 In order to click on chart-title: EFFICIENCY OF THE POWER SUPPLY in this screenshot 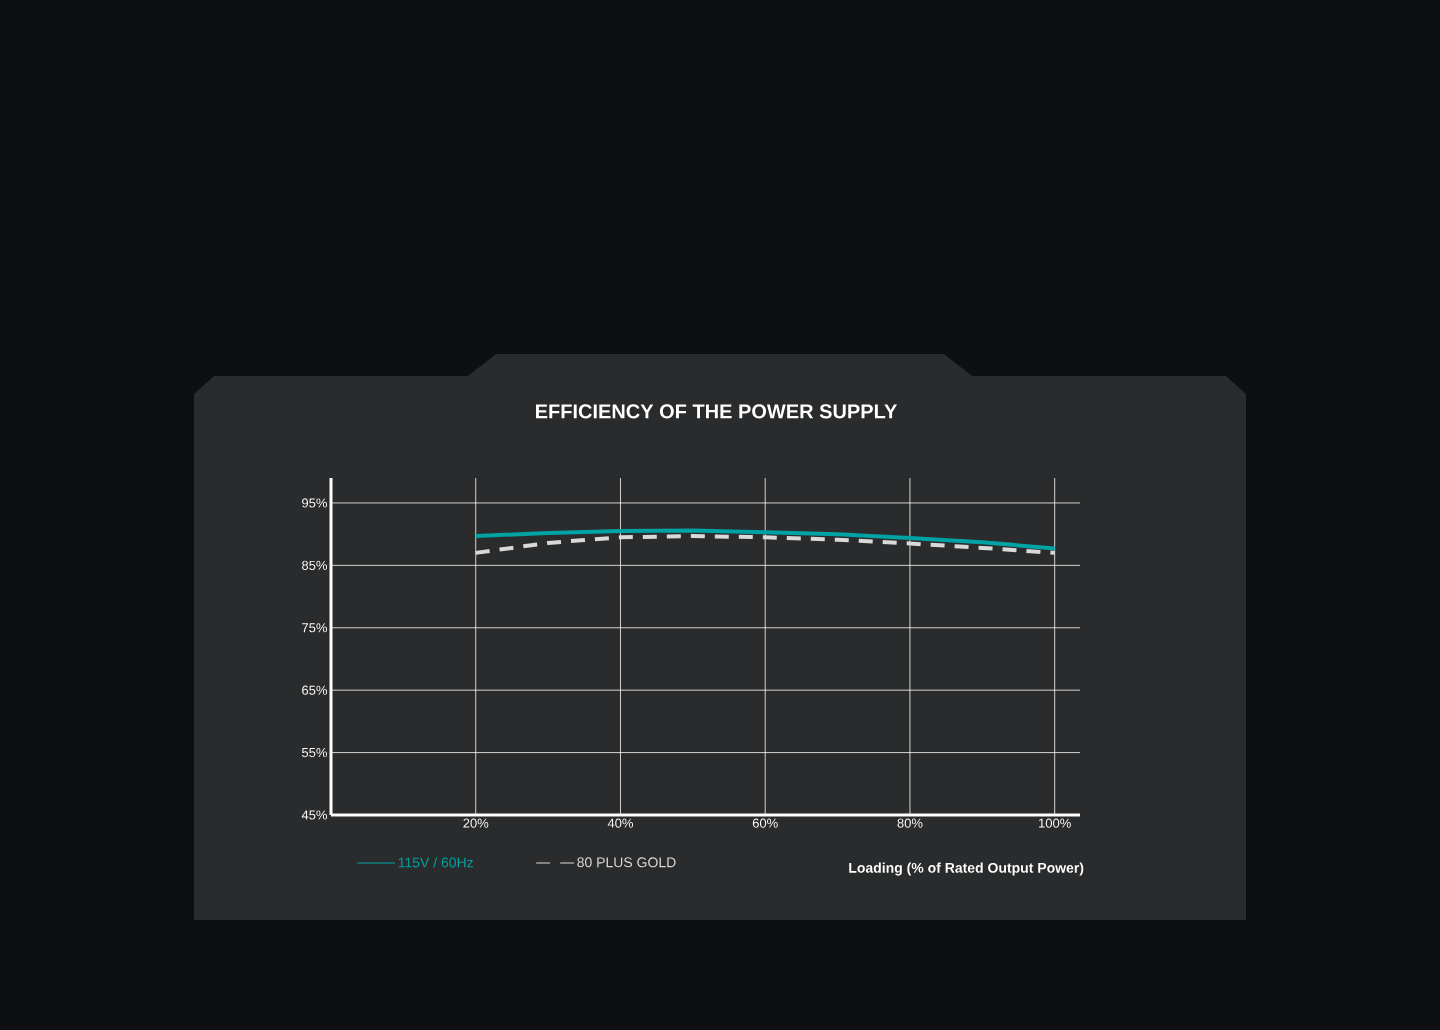, I will do `click(717, 411)`.